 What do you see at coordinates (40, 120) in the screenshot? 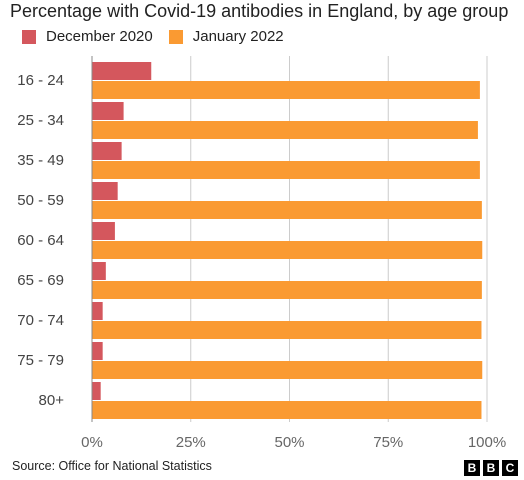
I see `category-label-2: 25 - 34` at bounding box center [40, 120].